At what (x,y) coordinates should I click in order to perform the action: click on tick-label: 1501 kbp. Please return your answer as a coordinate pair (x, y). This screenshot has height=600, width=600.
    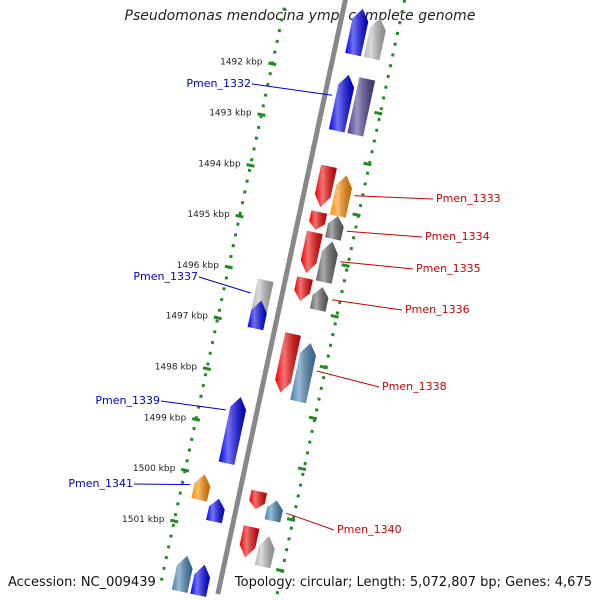
    Looking at the image, I should click on (143, 520).